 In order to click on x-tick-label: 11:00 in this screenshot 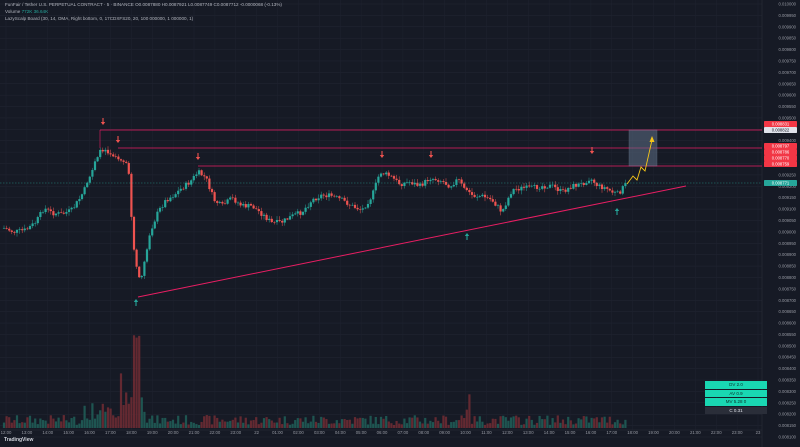, I will do `click(486, 432)`.